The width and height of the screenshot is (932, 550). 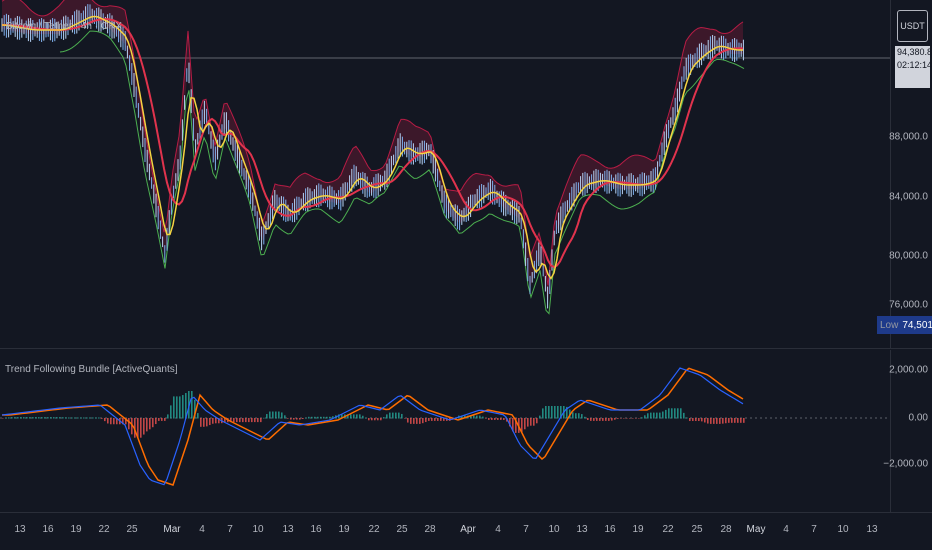 What do you see at coordinates (466, 348) in the screenshot?
I see `pane-separator` at bounding box center [466, 348].